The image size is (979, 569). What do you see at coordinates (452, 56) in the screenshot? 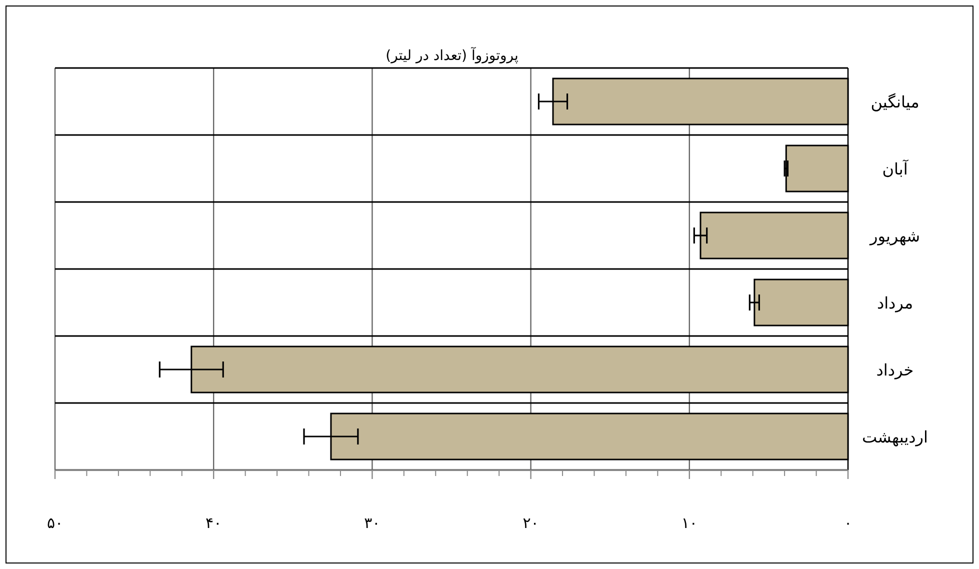
I see `title: پروتوزوآ (تعداد در لیتر)` at bounding box center [452, 56].